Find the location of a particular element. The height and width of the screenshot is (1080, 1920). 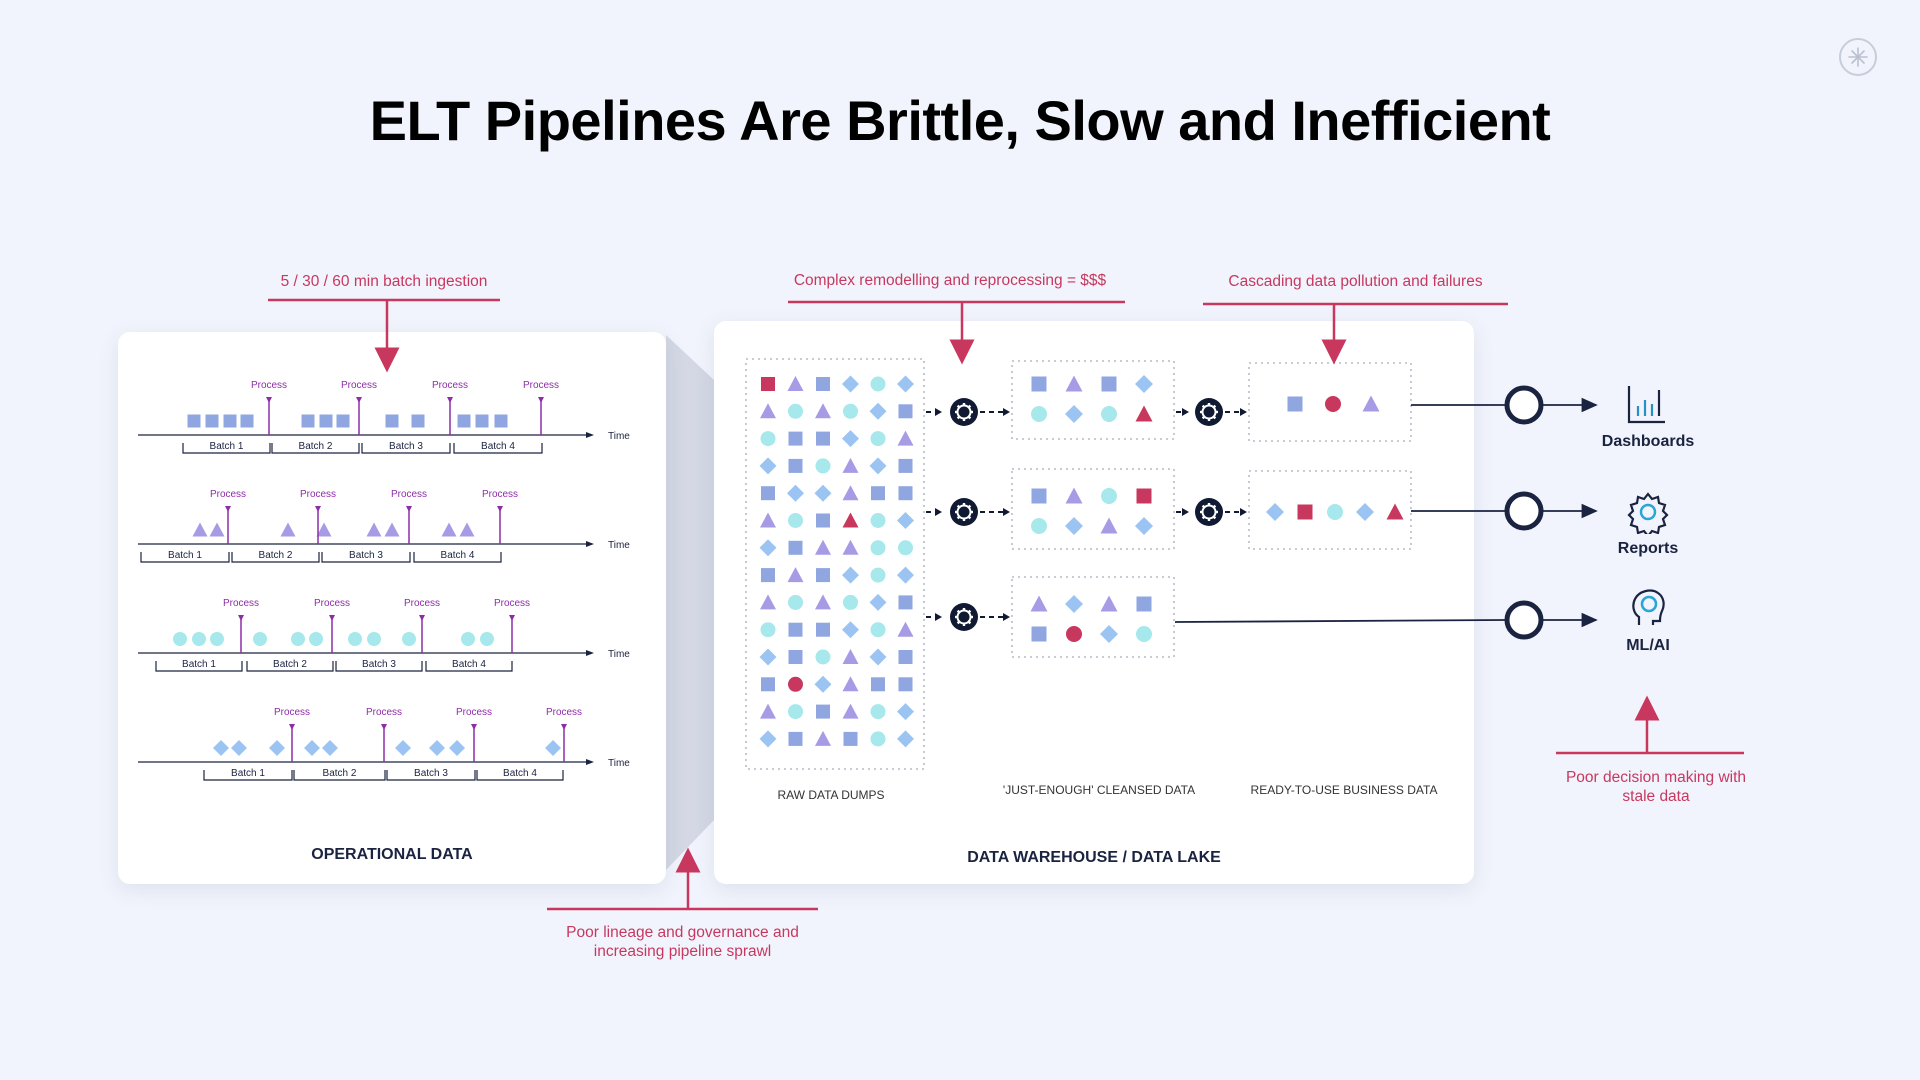

data-warehouse-label: DATA WAREHOUSE / DATA LAKE is located at coordinates (1094, 857).